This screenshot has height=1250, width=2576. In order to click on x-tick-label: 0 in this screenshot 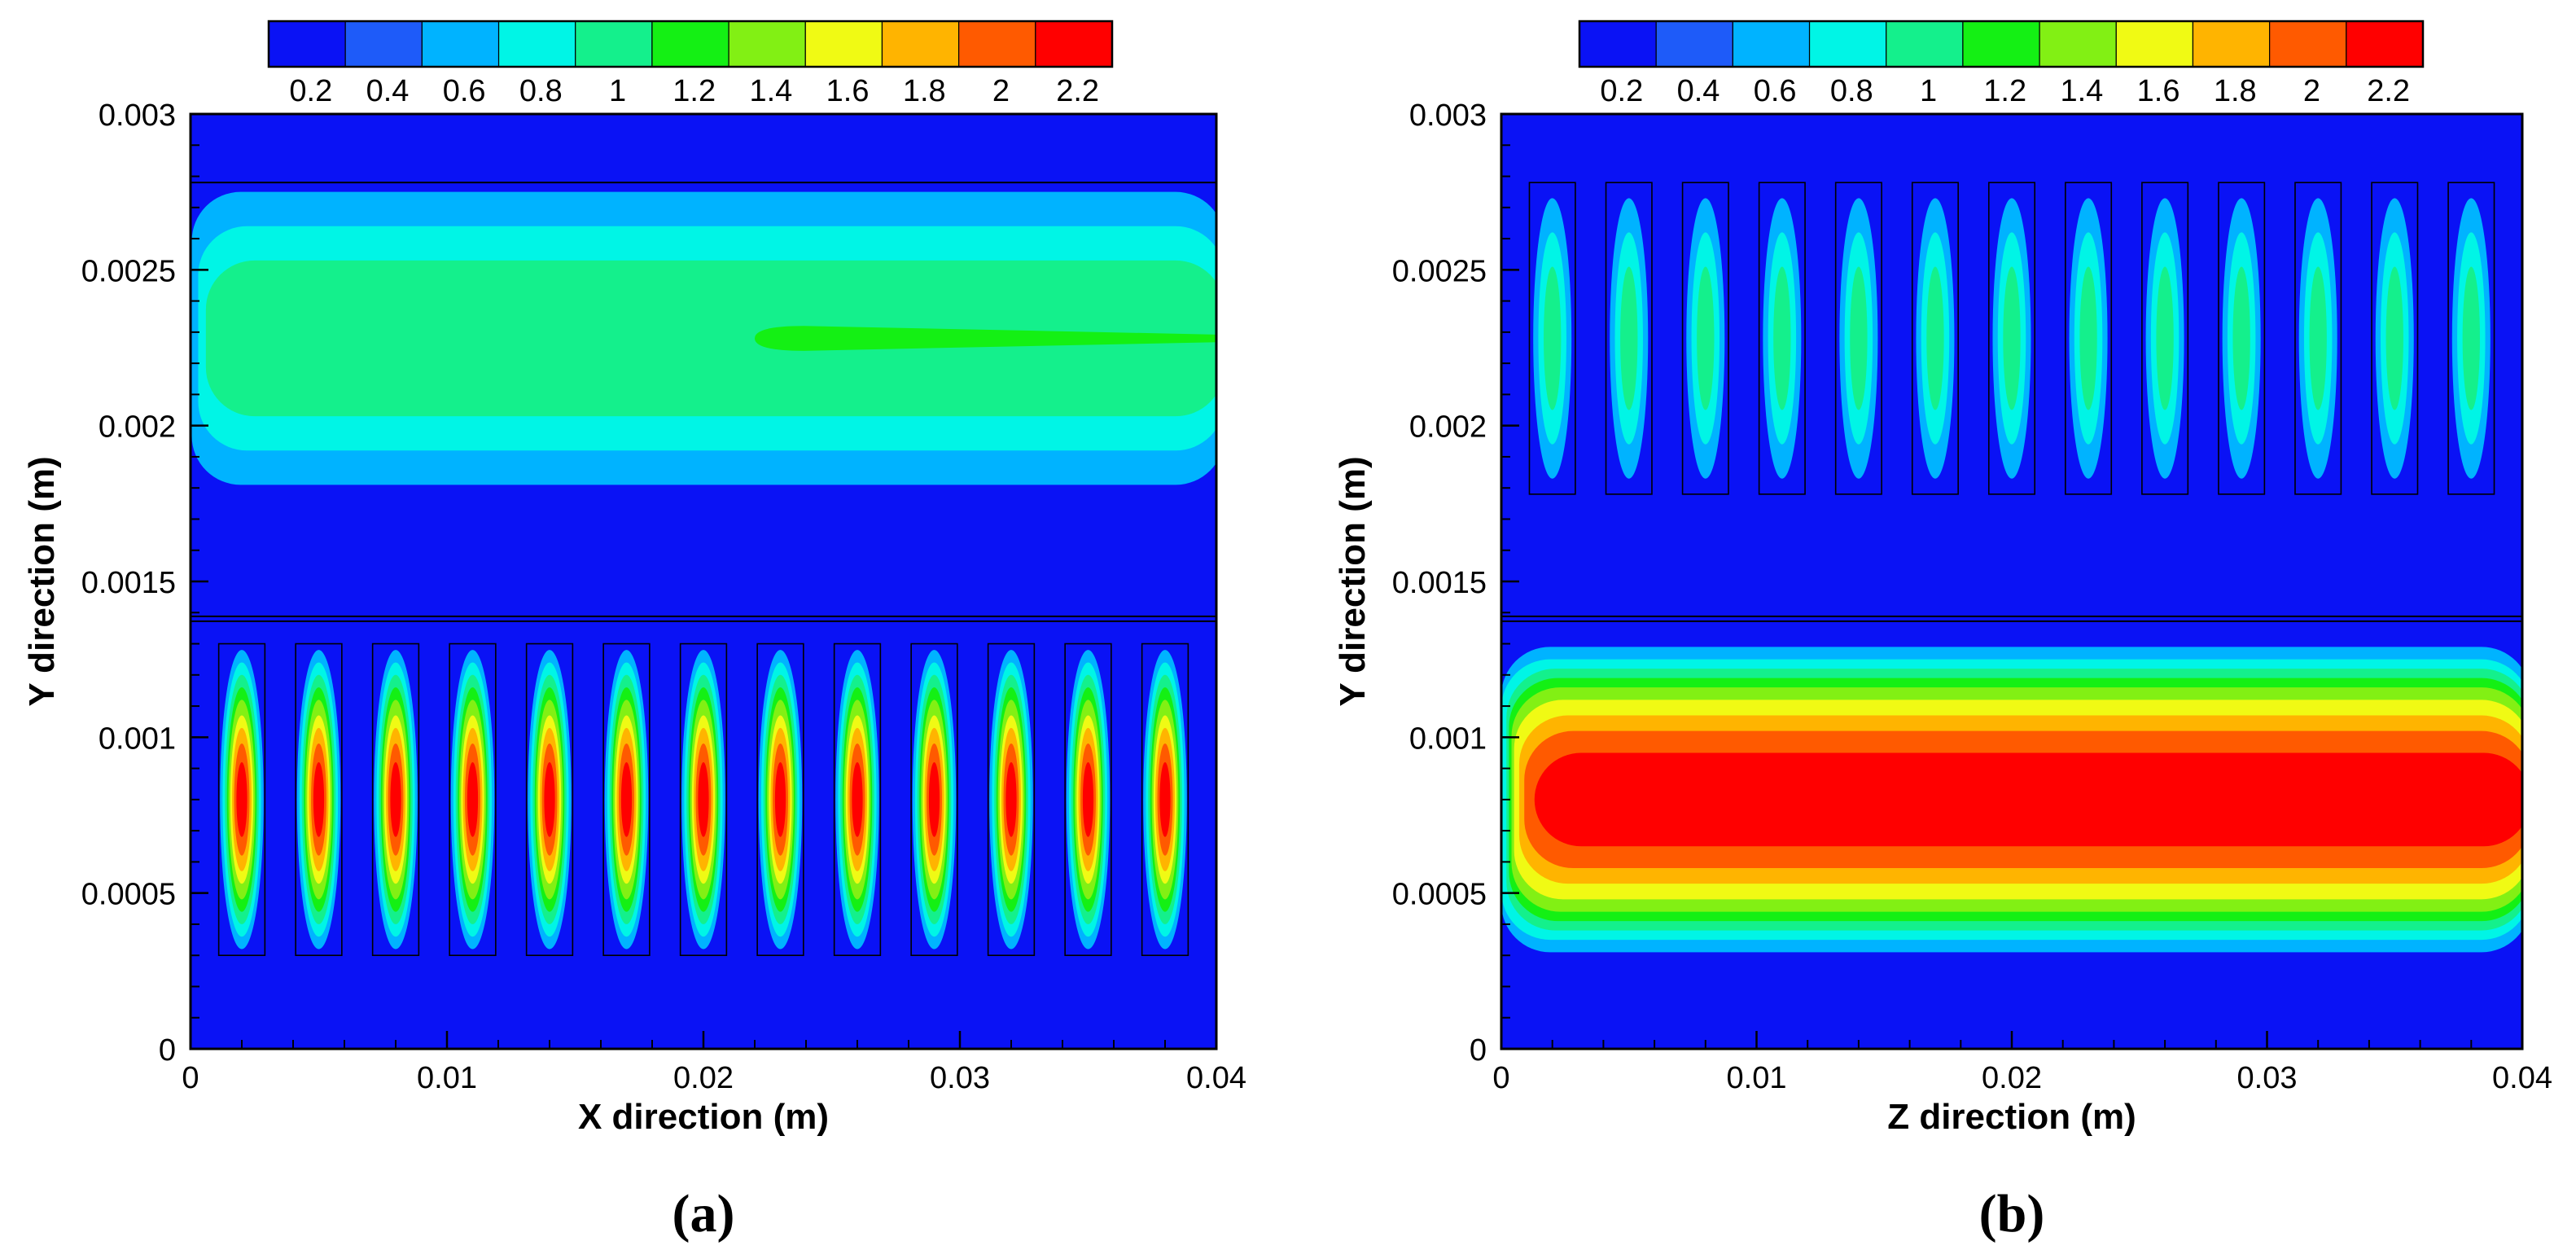, I will do `click(1500, 1078)`.